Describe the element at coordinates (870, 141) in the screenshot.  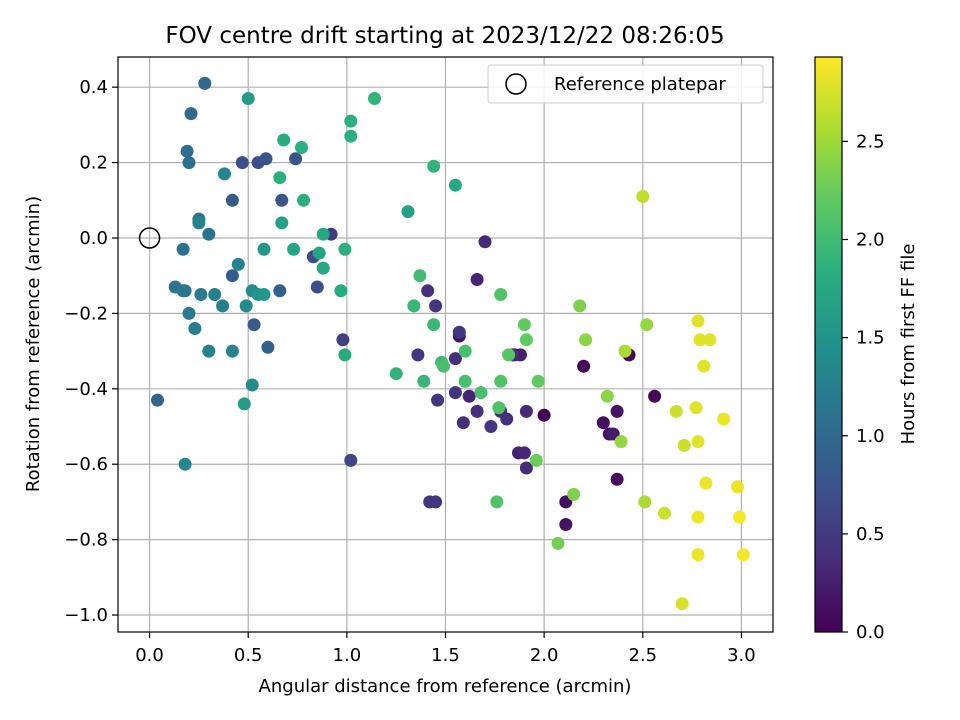
I see `colorbar-tick-label: 2.5` at that location.